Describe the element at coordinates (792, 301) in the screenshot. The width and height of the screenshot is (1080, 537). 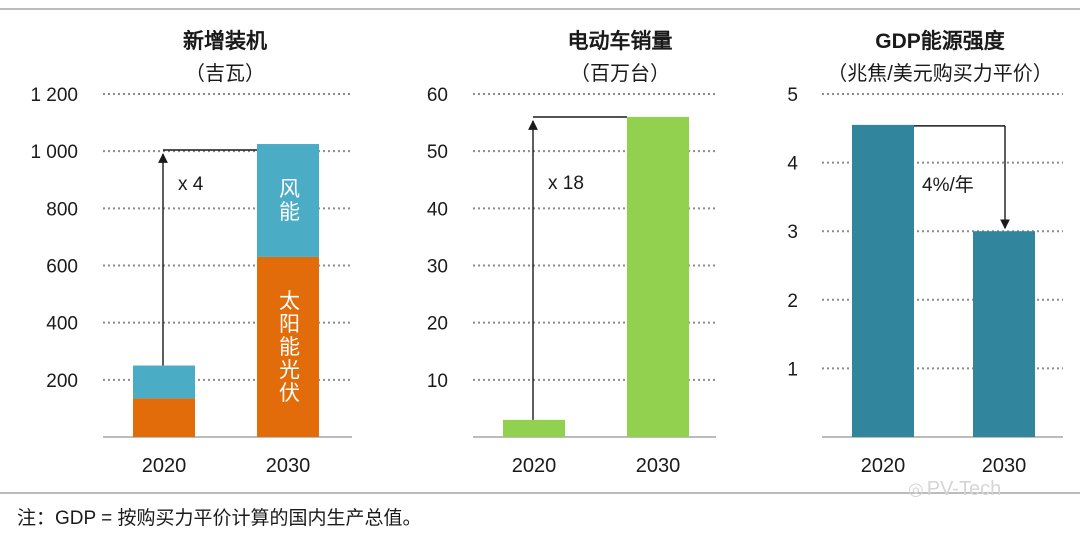
I see `y-tick-label: 2` at that location.